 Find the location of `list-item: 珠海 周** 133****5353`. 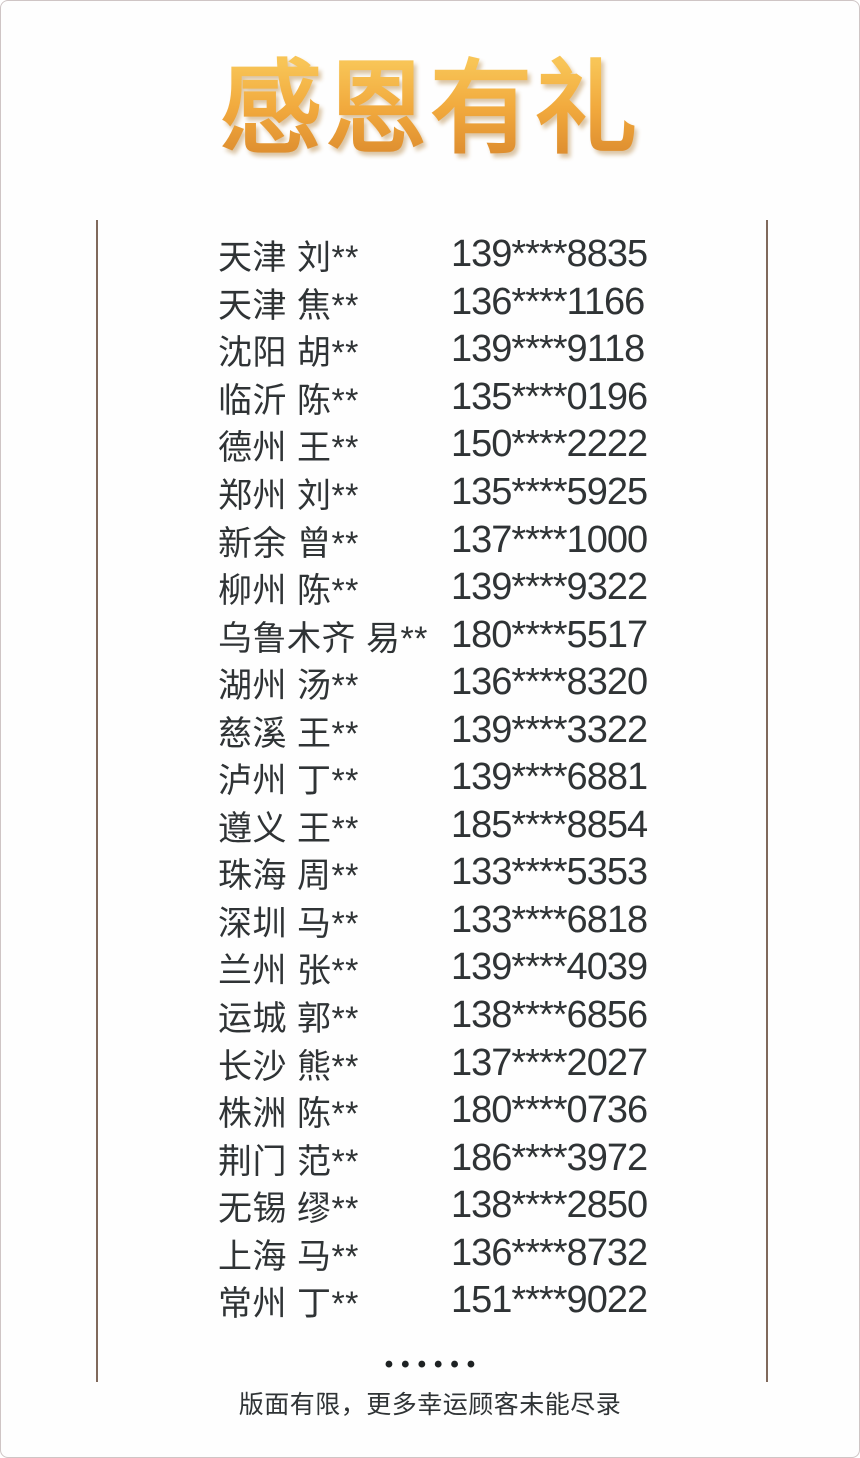

list-item: 珠海 周** 133****5353 is located at coordinates (434, 873).